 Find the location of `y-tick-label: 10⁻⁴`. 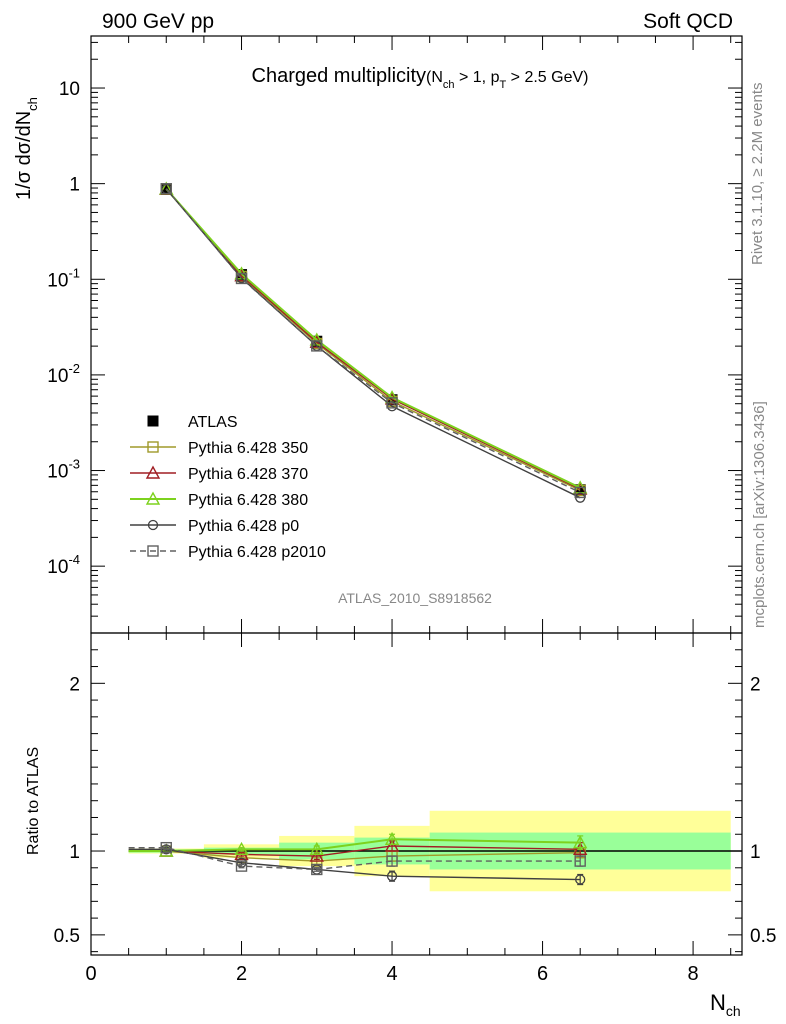

y-tick-label: 10⁻⁴ is located at coordinates (63, 565).